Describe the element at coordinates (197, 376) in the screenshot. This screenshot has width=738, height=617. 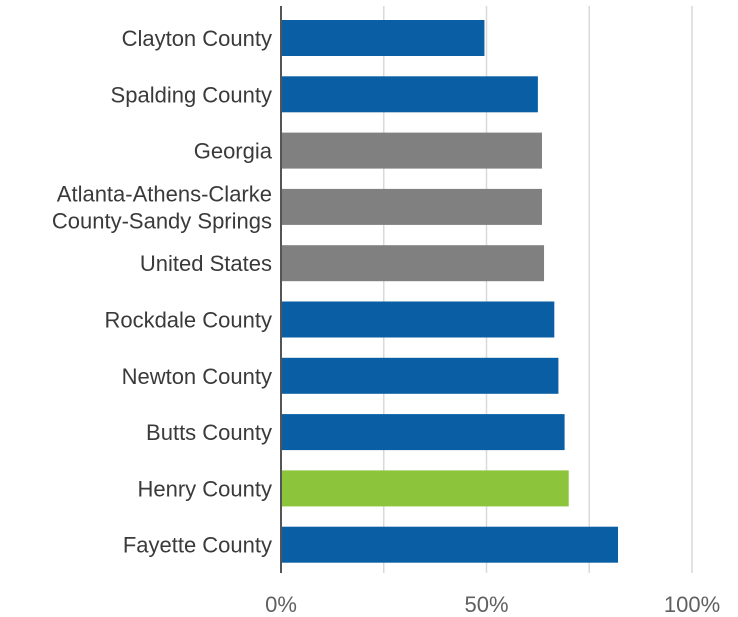
I see `category-label: Newton County` at that location.